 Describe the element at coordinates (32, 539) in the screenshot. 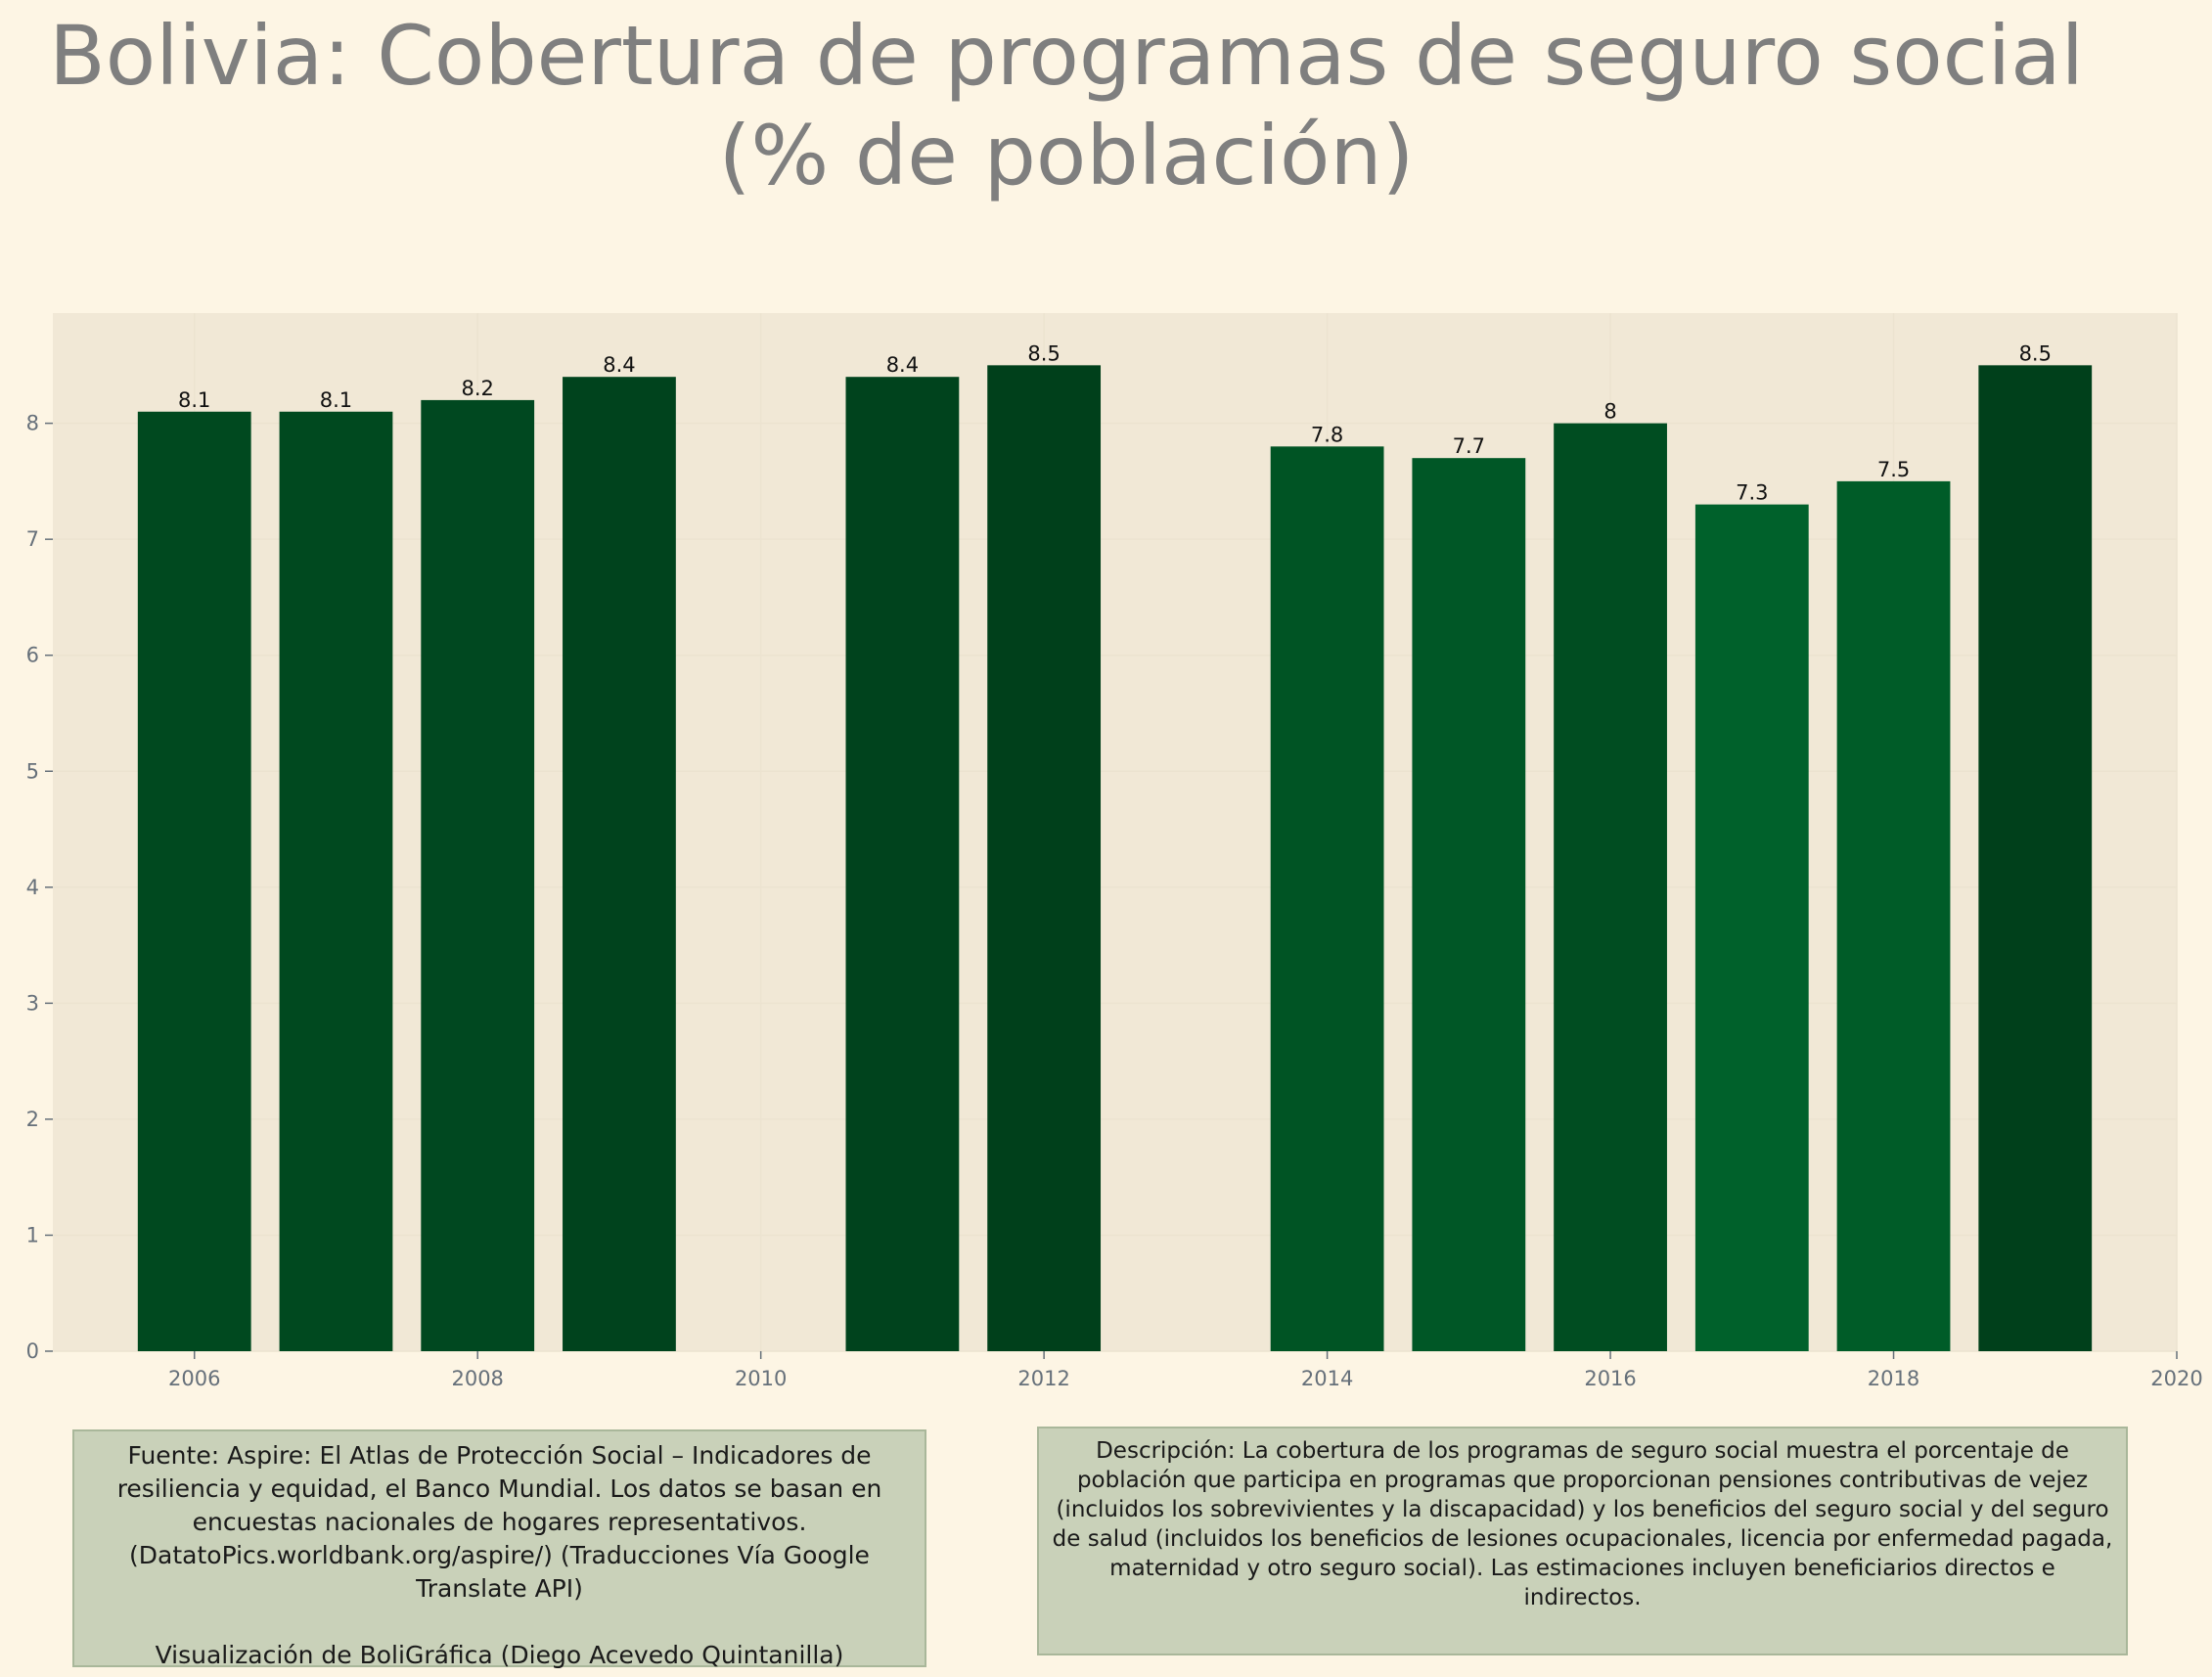

I see `y-tick-label: 7` at that location.